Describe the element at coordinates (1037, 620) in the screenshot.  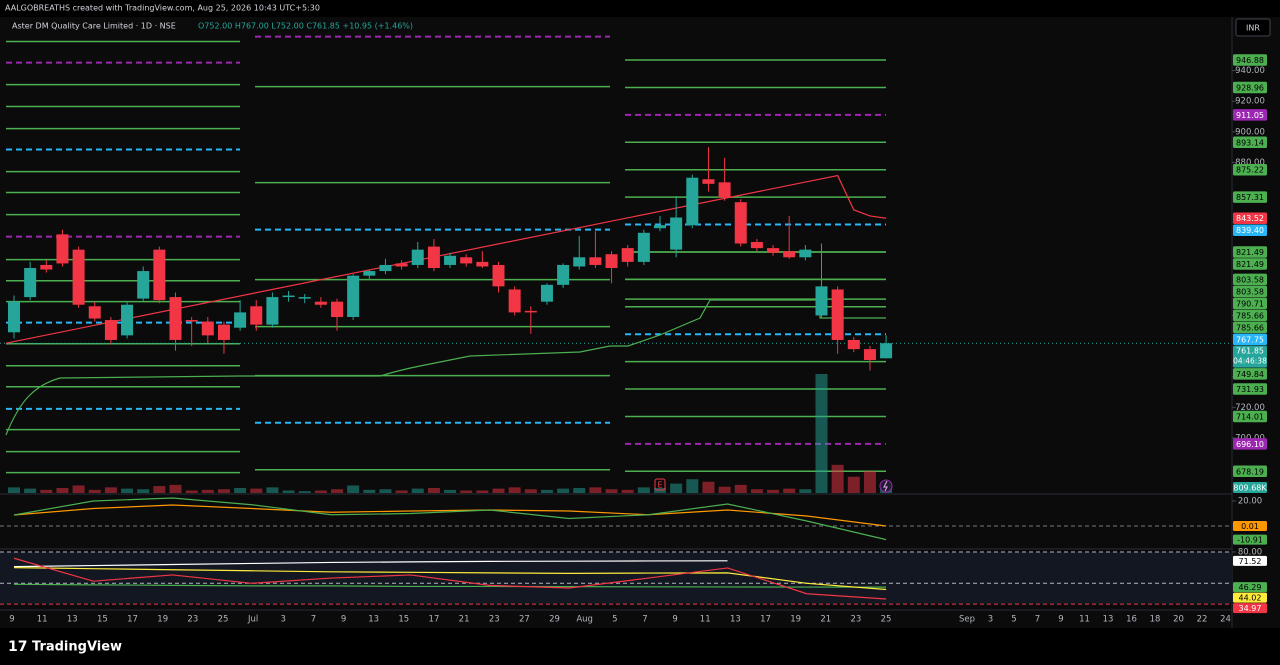
I see `x-tick-label: 7` at that location.